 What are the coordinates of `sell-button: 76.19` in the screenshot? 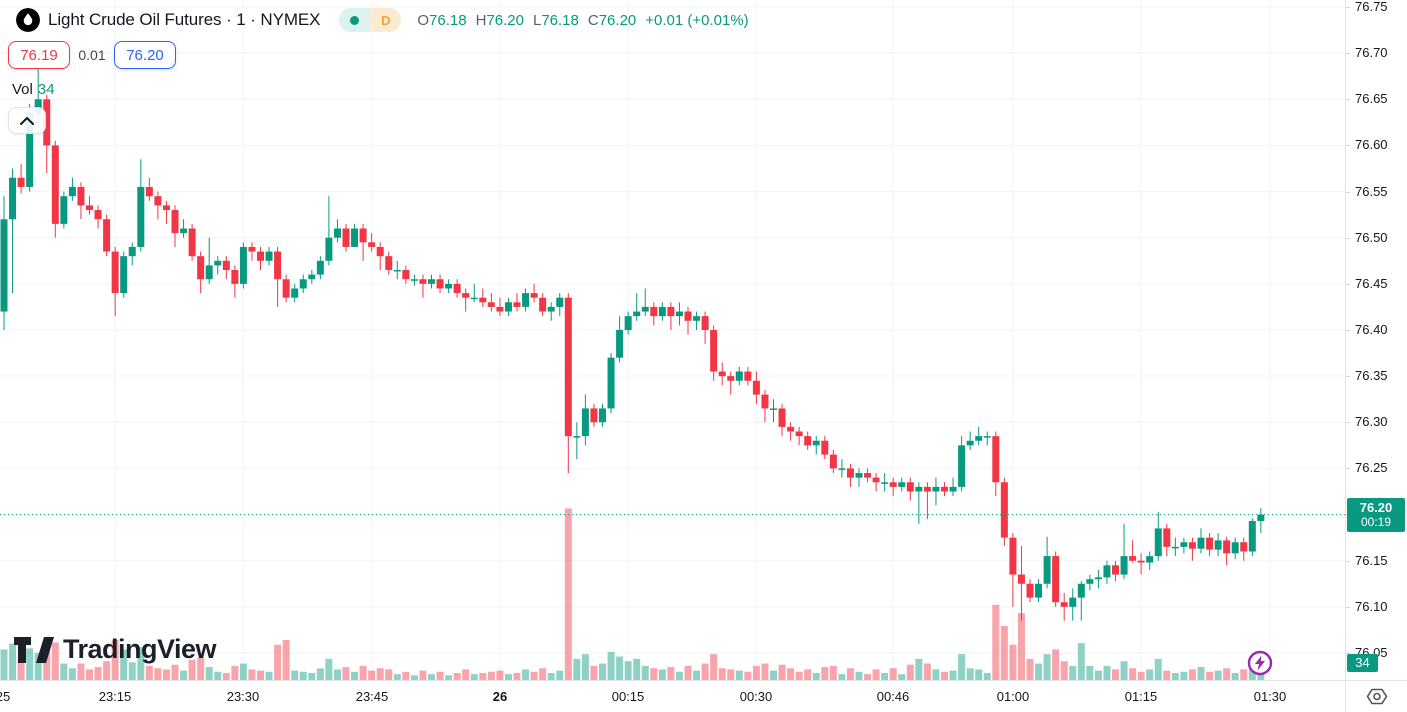 It's located at (39, 55).